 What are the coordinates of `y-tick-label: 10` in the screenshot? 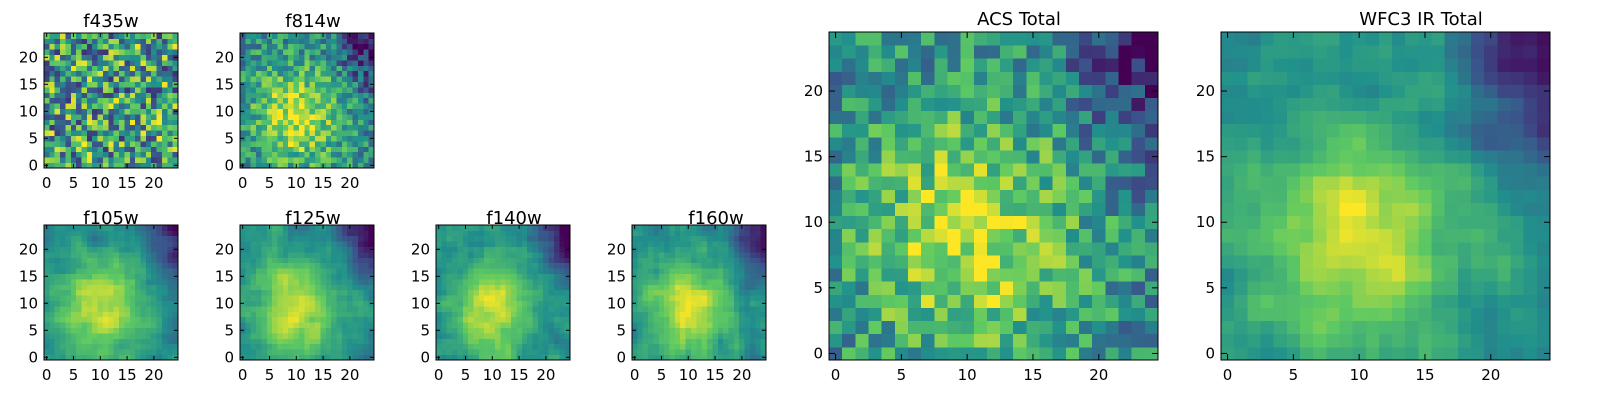 It's located at (420, 303).